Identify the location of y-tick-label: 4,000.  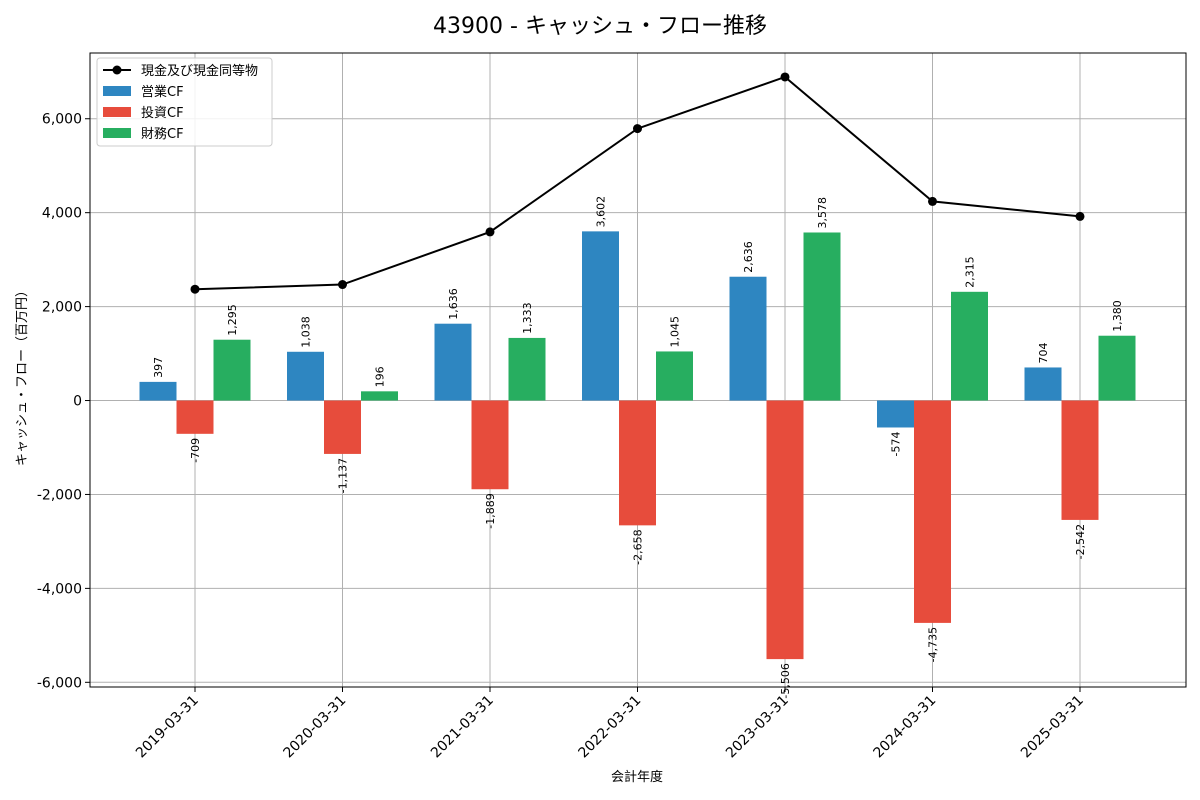
(62, 214).